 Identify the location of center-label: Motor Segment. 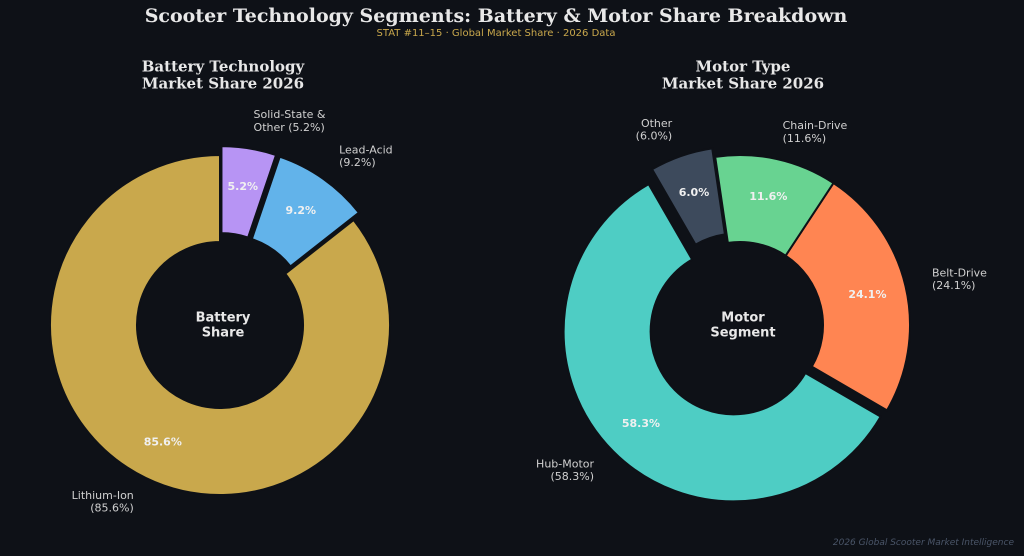
(742, 325).